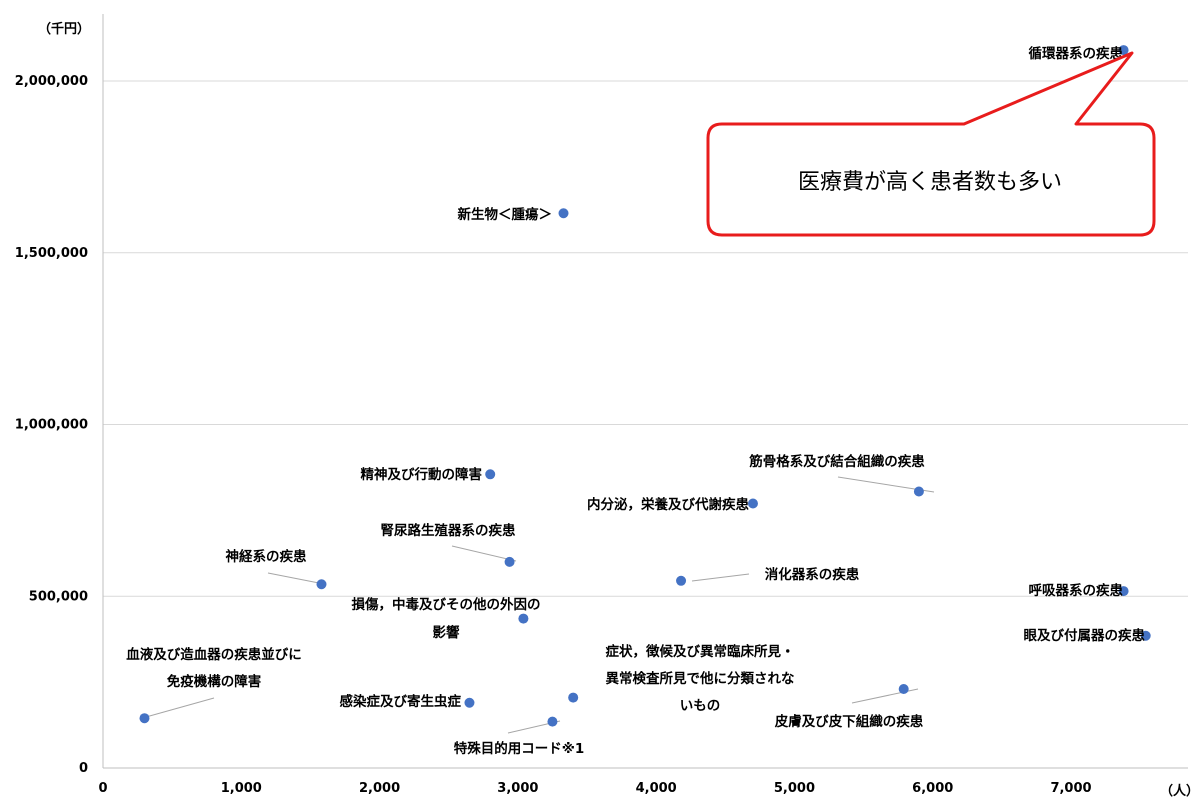 This screenshot has width=1197, height=799. What do you see at coordinates (379, 788) in the screenshot?
I see `x-tick-label: 2,000` at bounding box center [379, 788].